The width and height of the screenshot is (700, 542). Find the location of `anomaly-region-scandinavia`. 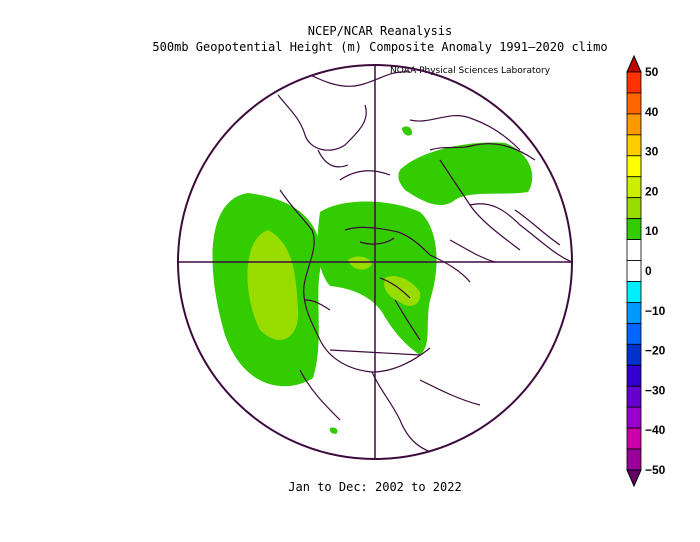

anomaly-region-scandinavia is located at coordinates (407, 131).